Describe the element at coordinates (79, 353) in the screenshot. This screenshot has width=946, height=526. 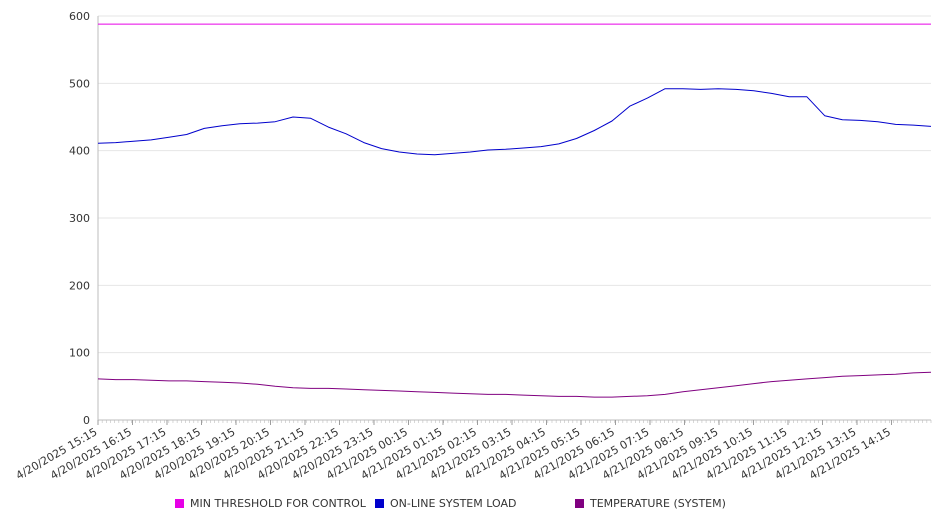
I see `y-tick-label: 100` at that location.